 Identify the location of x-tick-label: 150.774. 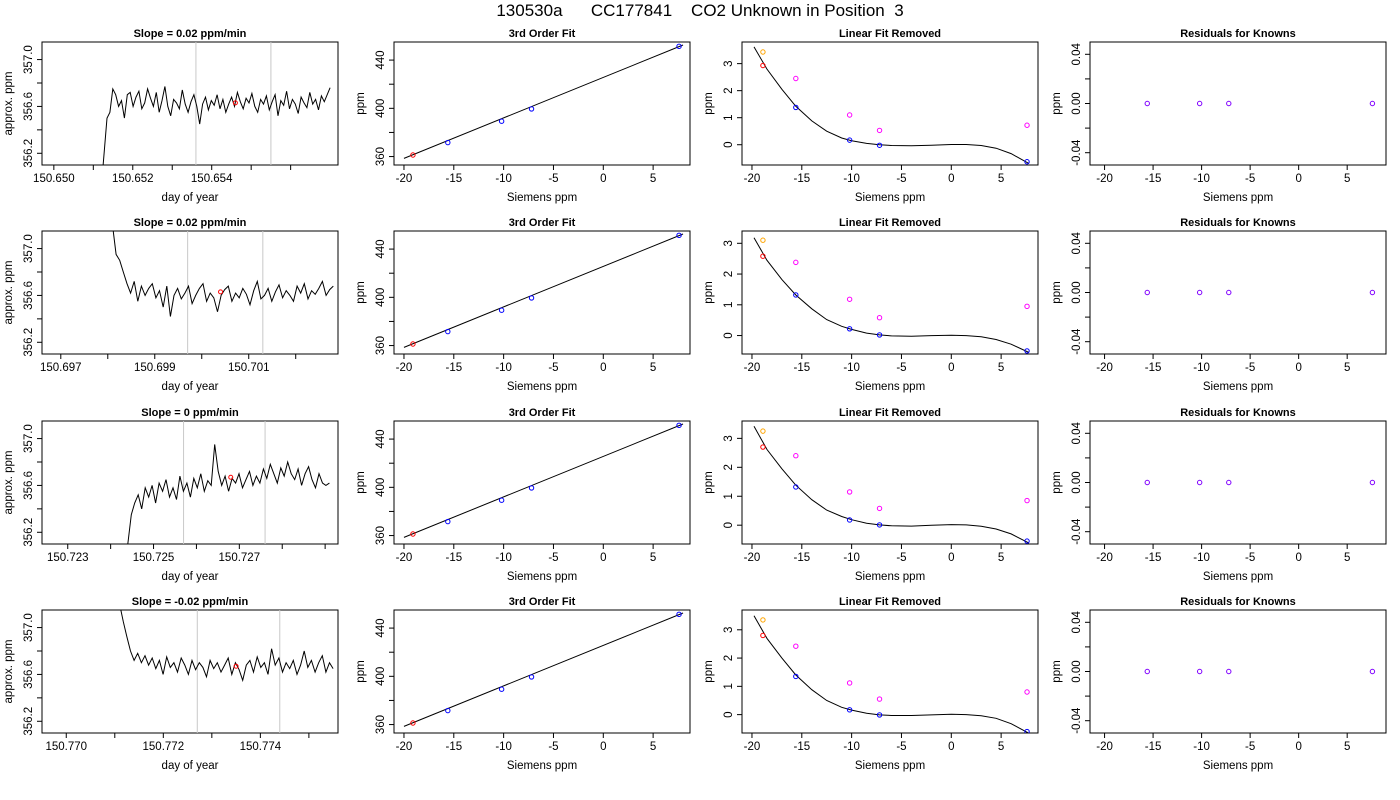
(261, 747).